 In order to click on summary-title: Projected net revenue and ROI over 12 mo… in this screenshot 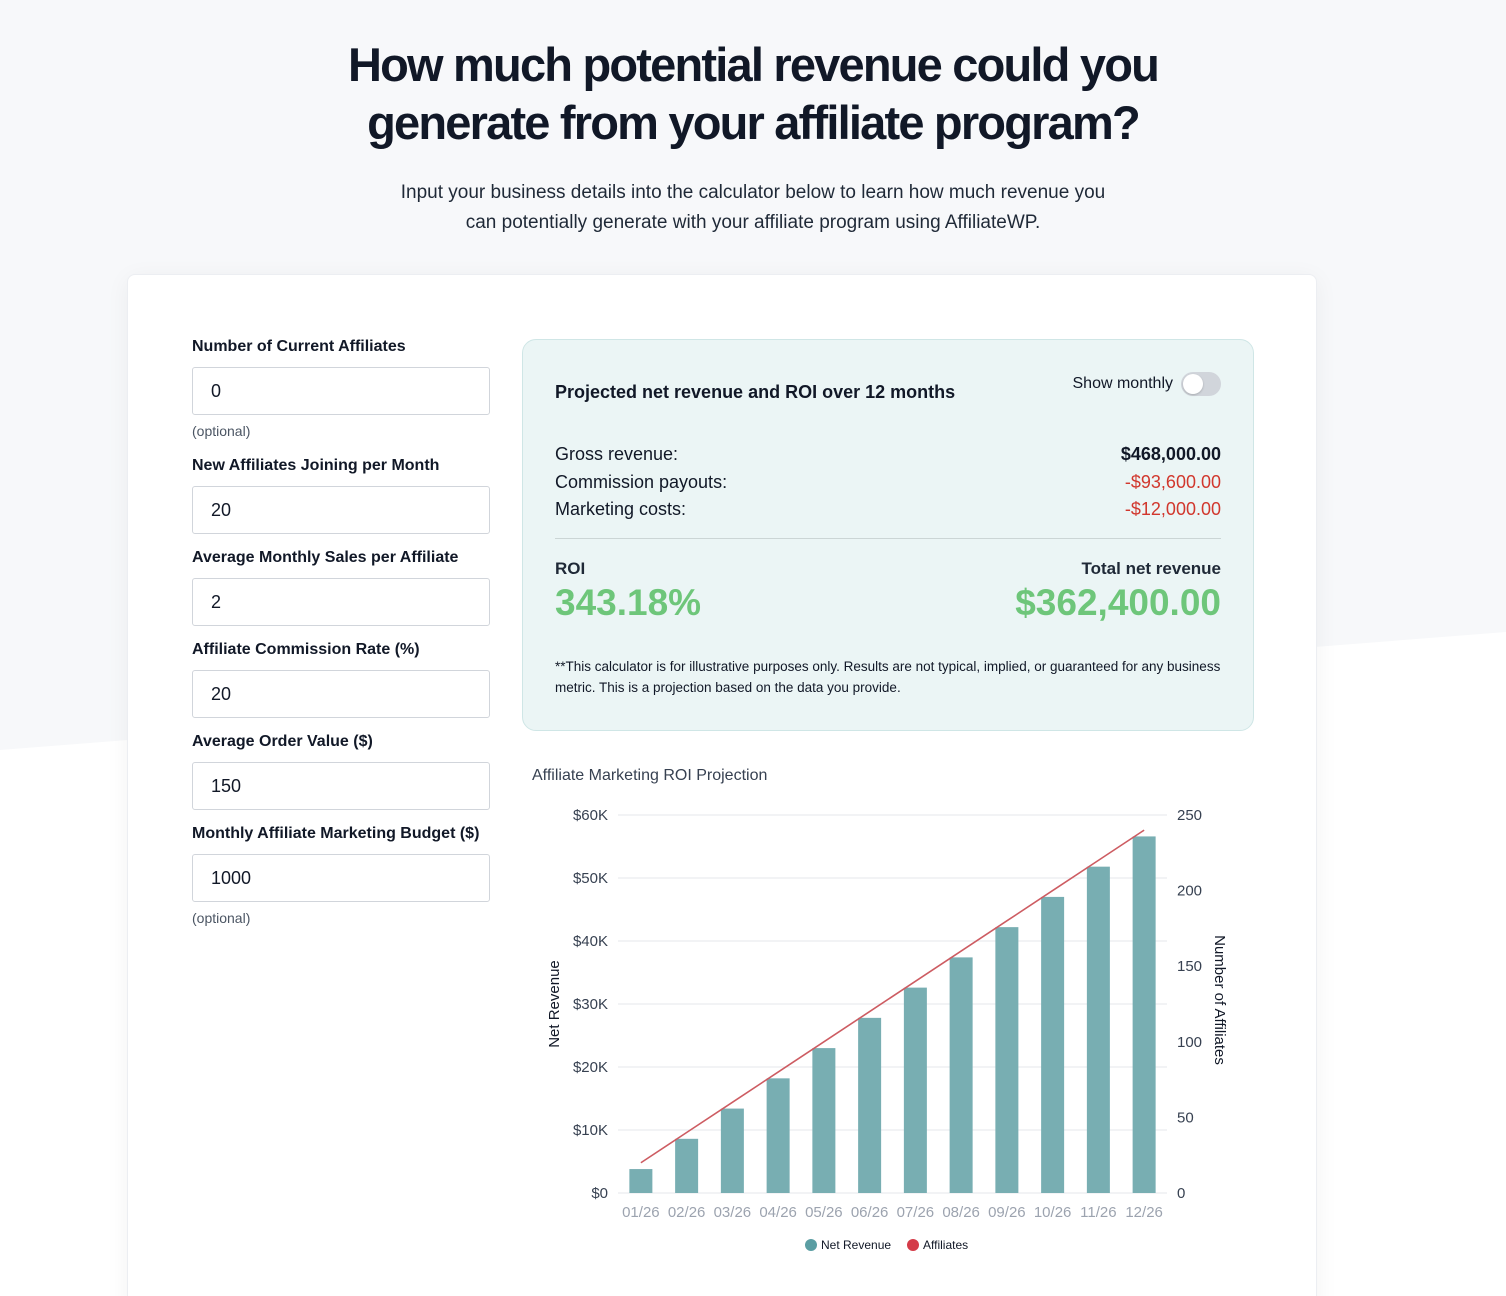, I will do `click(755, 392)`.